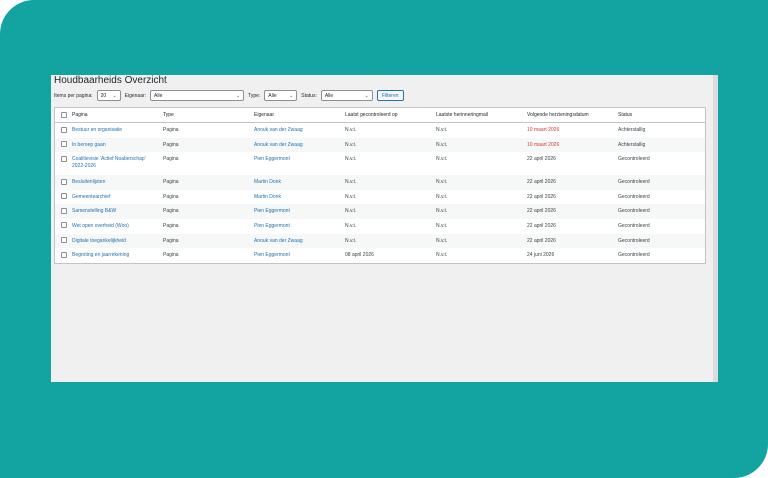 Image resolution: width=768 pixels, height=478 pixels. I want to click on column-header-last-checked: Laatst gecontroleerd op, so click(371, 114).